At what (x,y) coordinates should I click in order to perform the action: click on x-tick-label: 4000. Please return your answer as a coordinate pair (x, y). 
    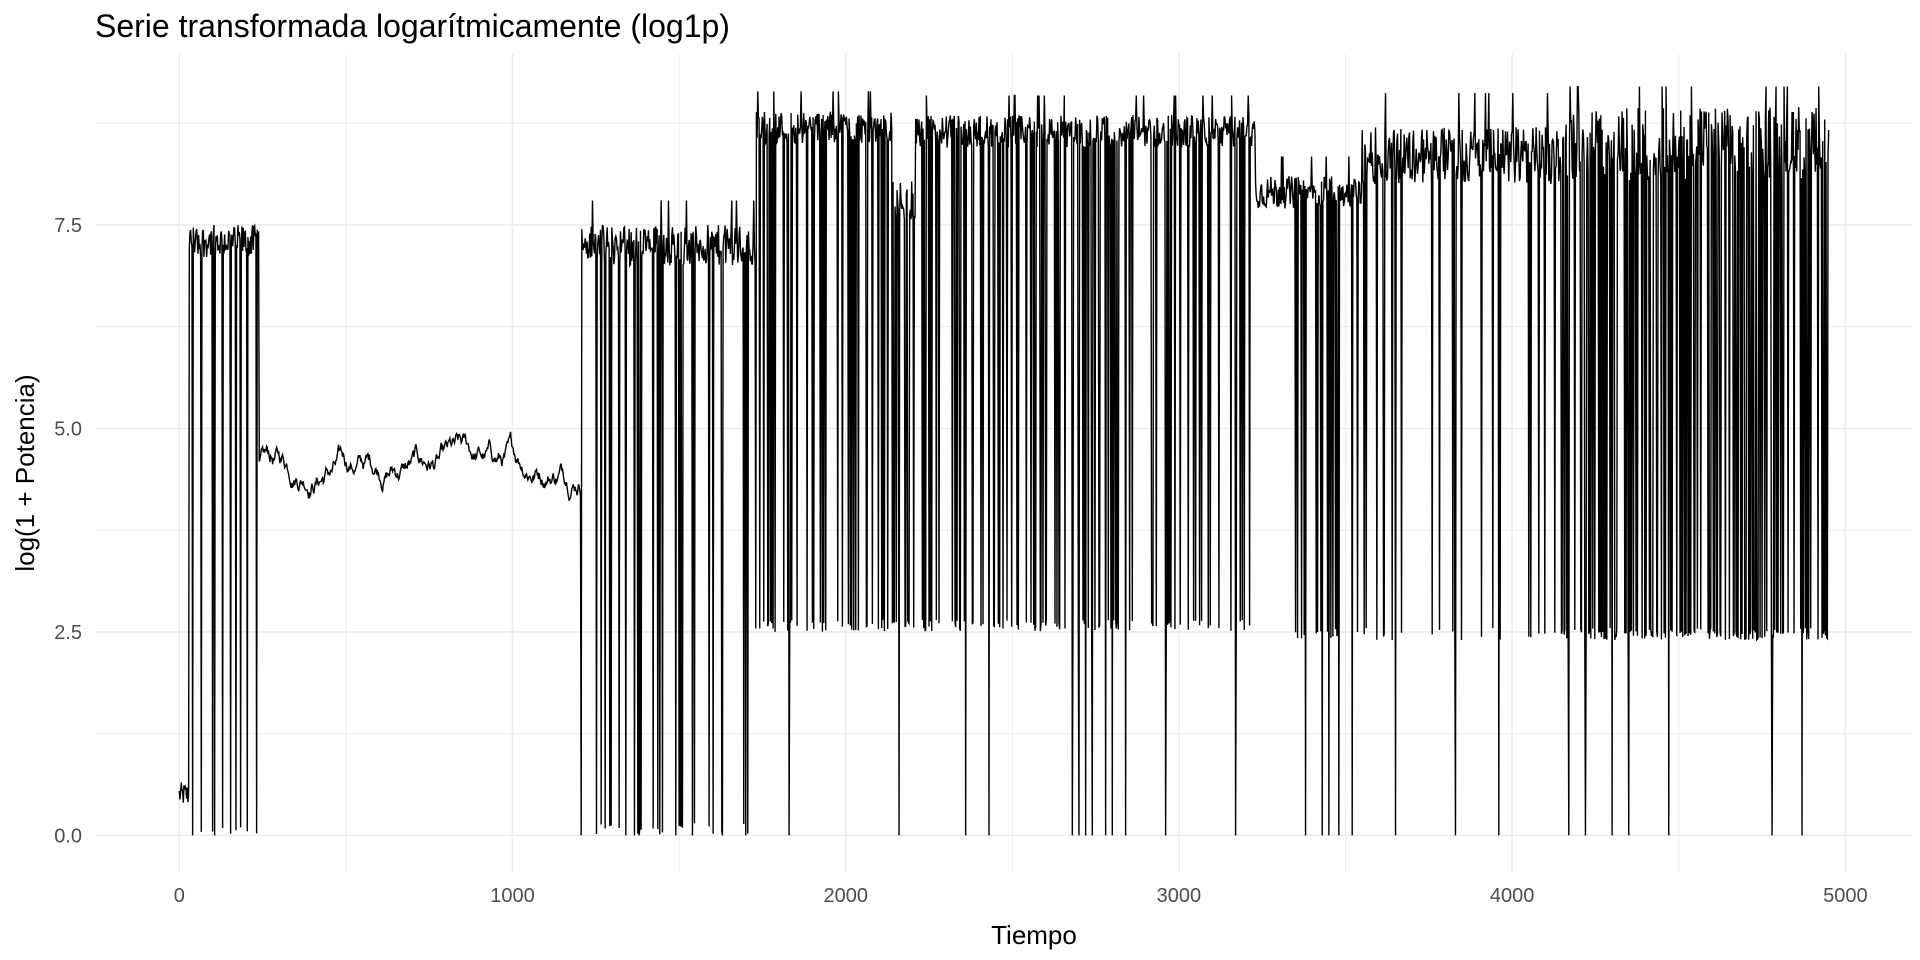
    Looking at the image, I should click on (1512, 896).